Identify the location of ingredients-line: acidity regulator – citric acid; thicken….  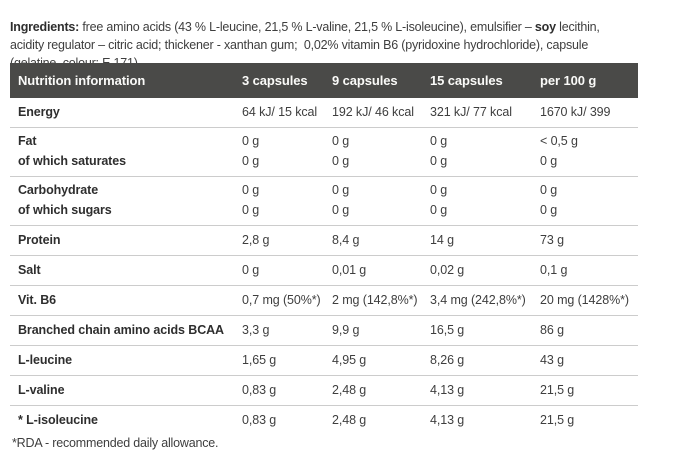
(305, 45).